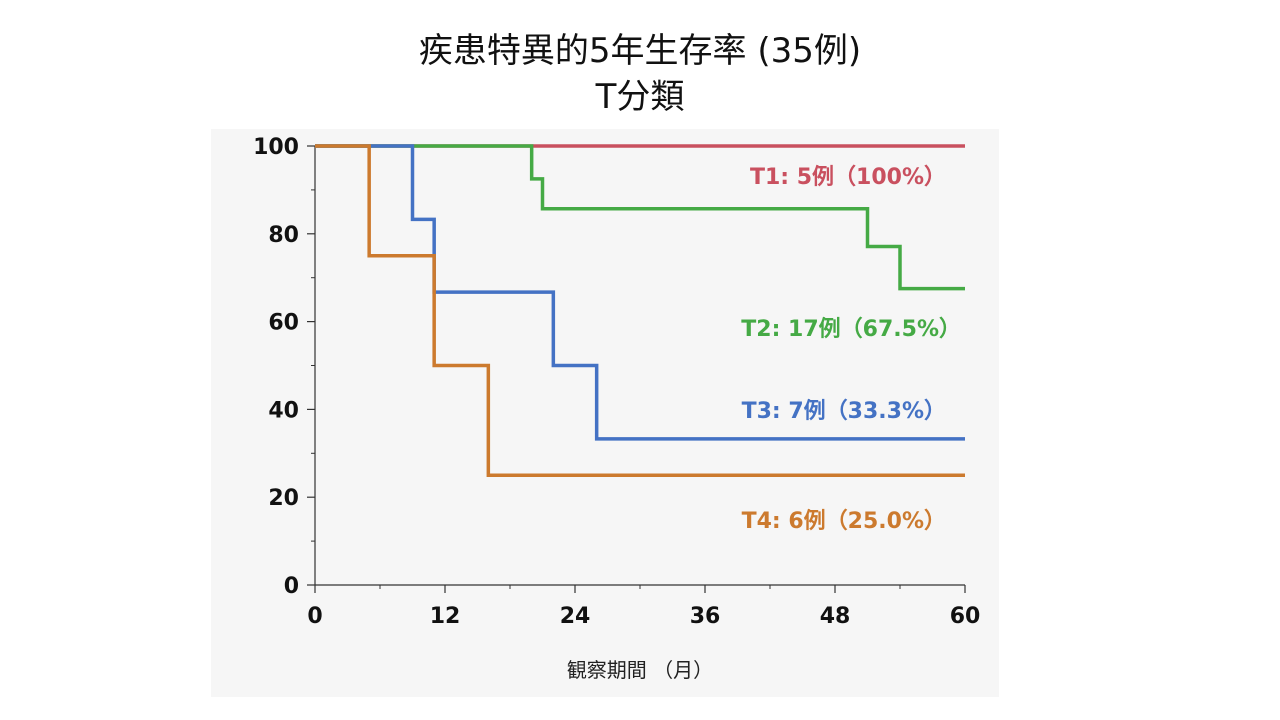 The width and height of the screenshot is (1280, 720). I want to click on x-tick-label: 0, so click(314, 616).